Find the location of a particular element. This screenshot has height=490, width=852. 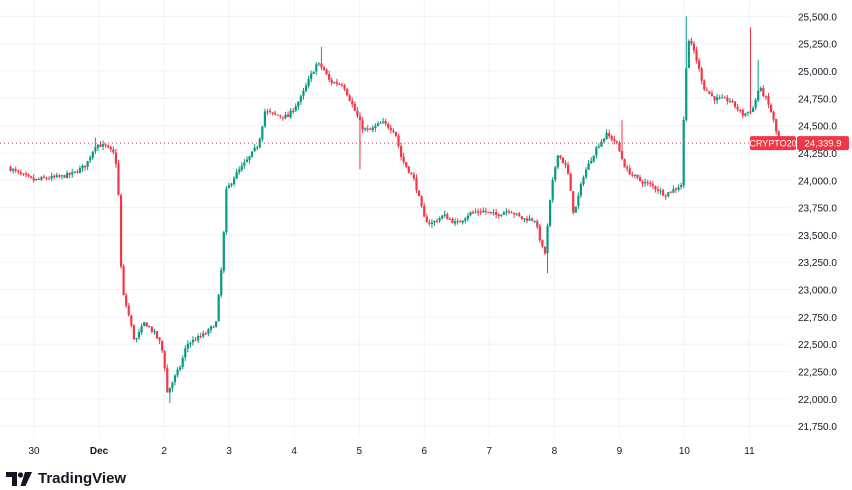

x-tick-label: 30 is located at coordinates (34, 451).